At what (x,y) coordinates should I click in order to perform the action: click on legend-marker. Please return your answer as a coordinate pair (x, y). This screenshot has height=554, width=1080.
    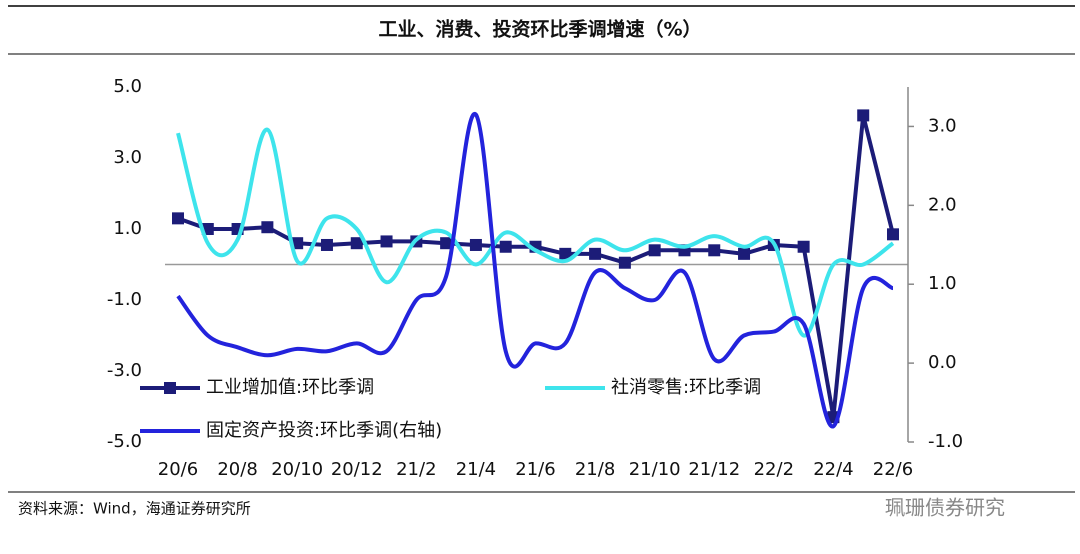
    Looking at the image, I should click on (170, 388).